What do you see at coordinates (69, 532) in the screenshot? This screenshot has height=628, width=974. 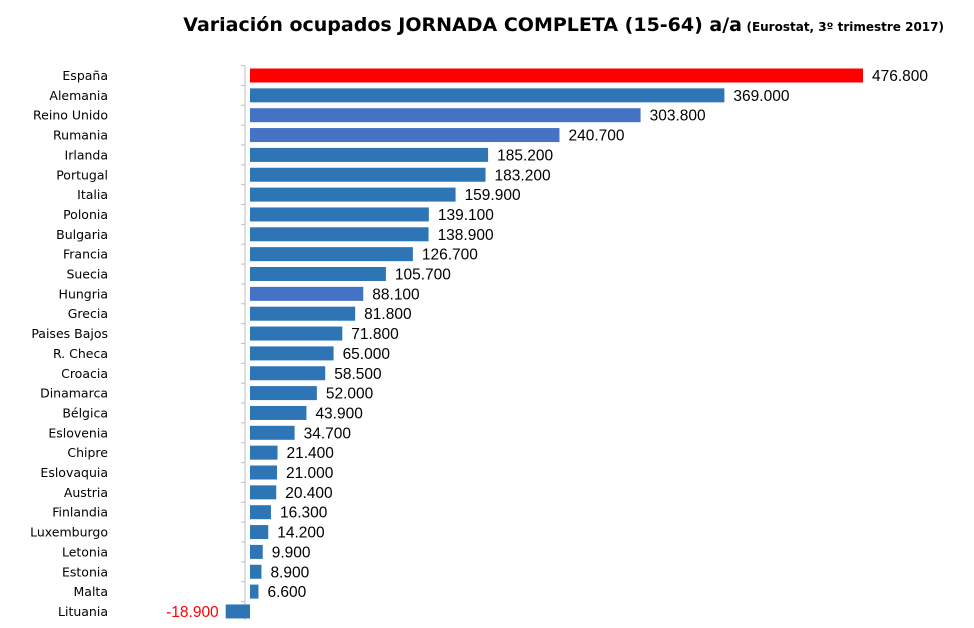 I see `category-label: Luxemburgo` at bounding box center [69, 532].